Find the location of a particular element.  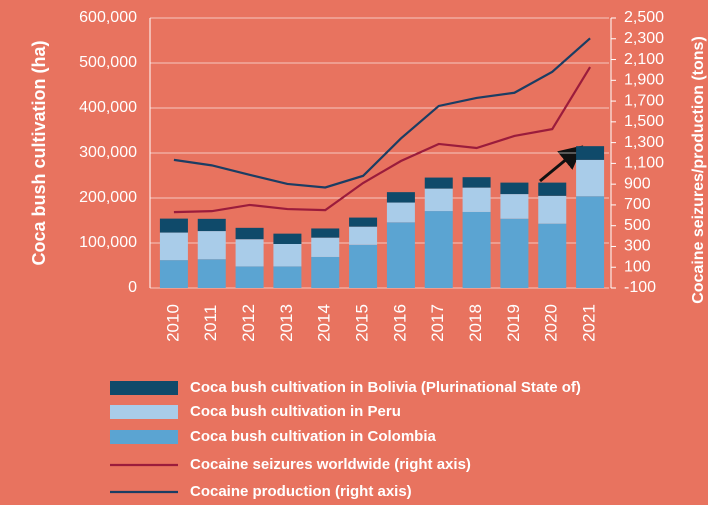

y2-tick-label: 700 is located at coordinates (637, 204).